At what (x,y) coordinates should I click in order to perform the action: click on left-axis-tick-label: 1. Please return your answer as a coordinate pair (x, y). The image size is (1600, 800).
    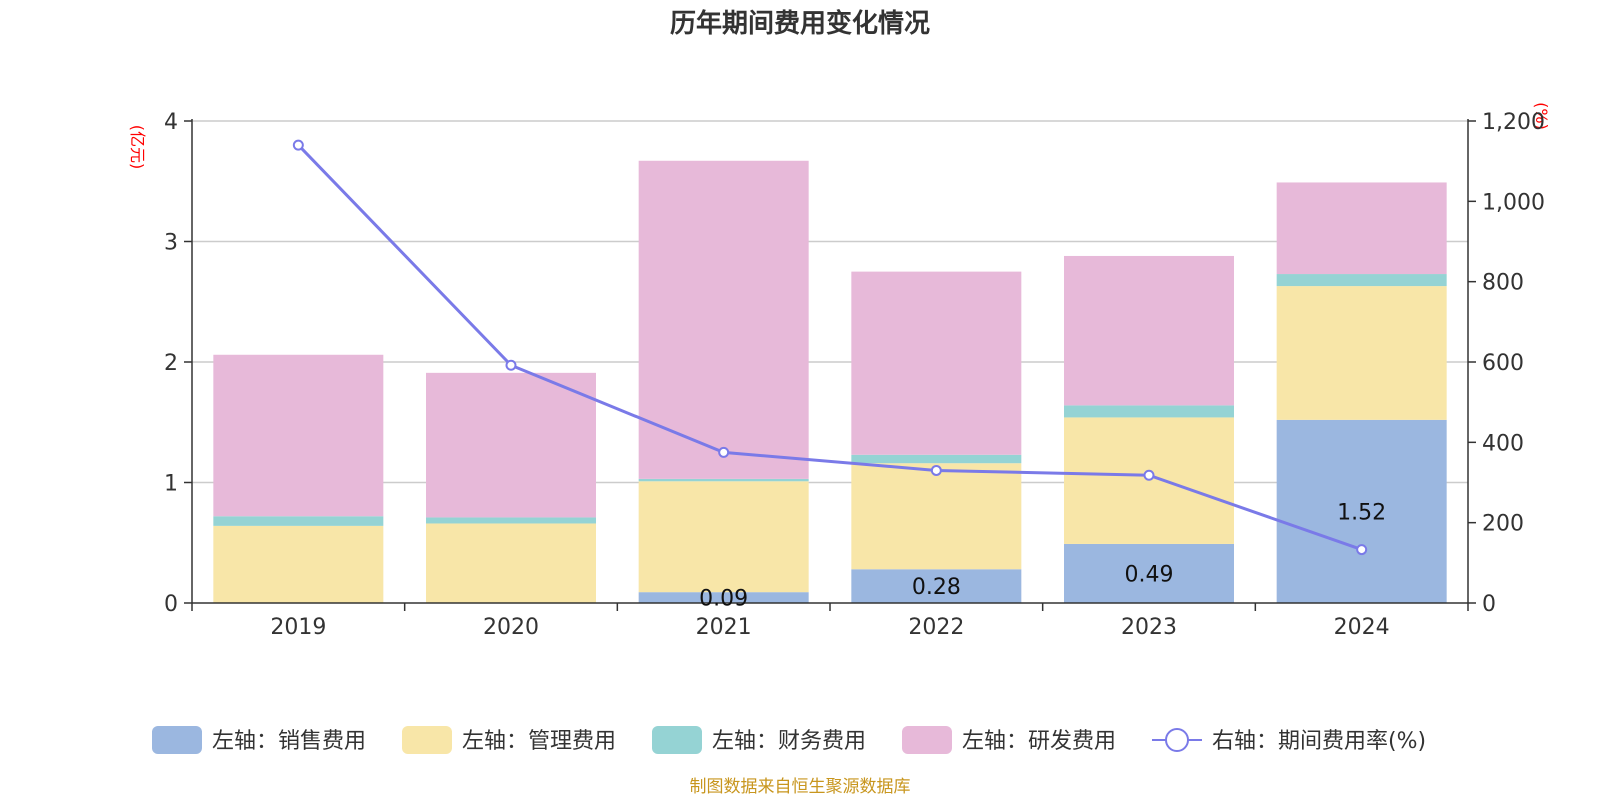
    Looking at the image, I should click on (171, 484).